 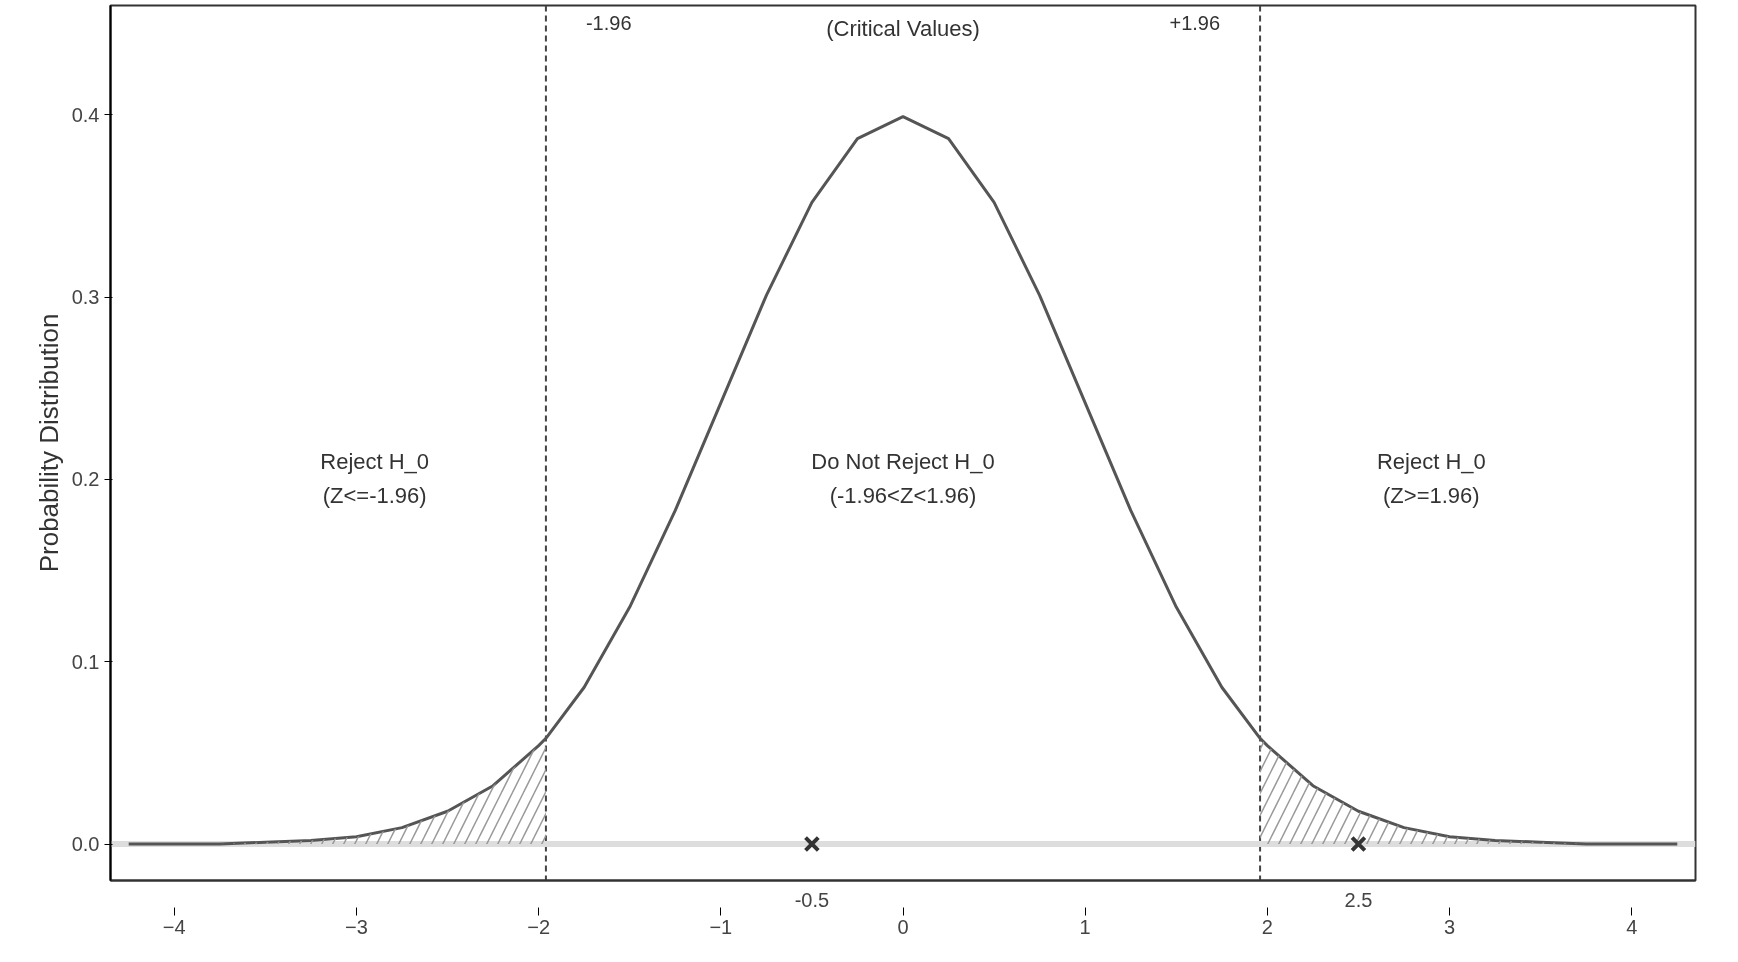 I want to click on y-tick-label: 0.0, so click(x=85, y=844).